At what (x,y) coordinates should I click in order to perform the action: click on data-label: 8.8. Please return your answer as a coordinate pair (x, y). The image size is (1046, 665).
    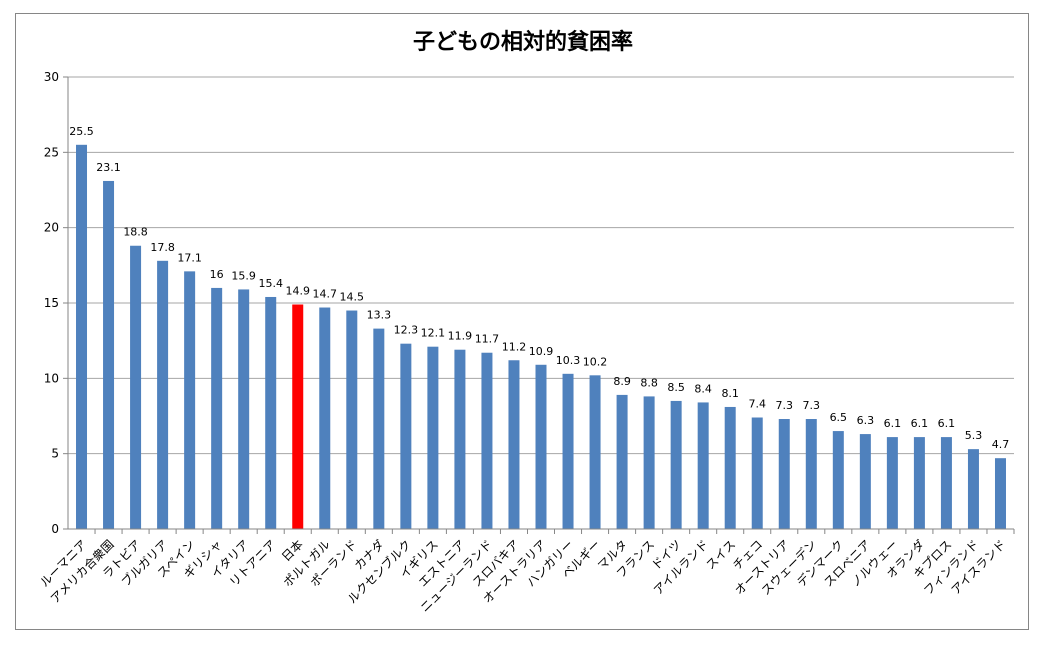
    Looking at the image, I should click on (649, 382).